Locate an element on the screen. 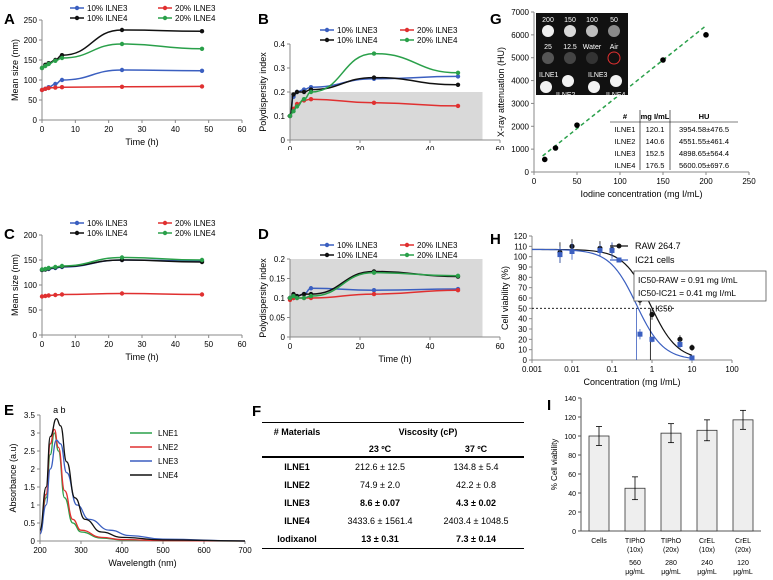  inset-label: 25 is located at coordinates (548, 47).